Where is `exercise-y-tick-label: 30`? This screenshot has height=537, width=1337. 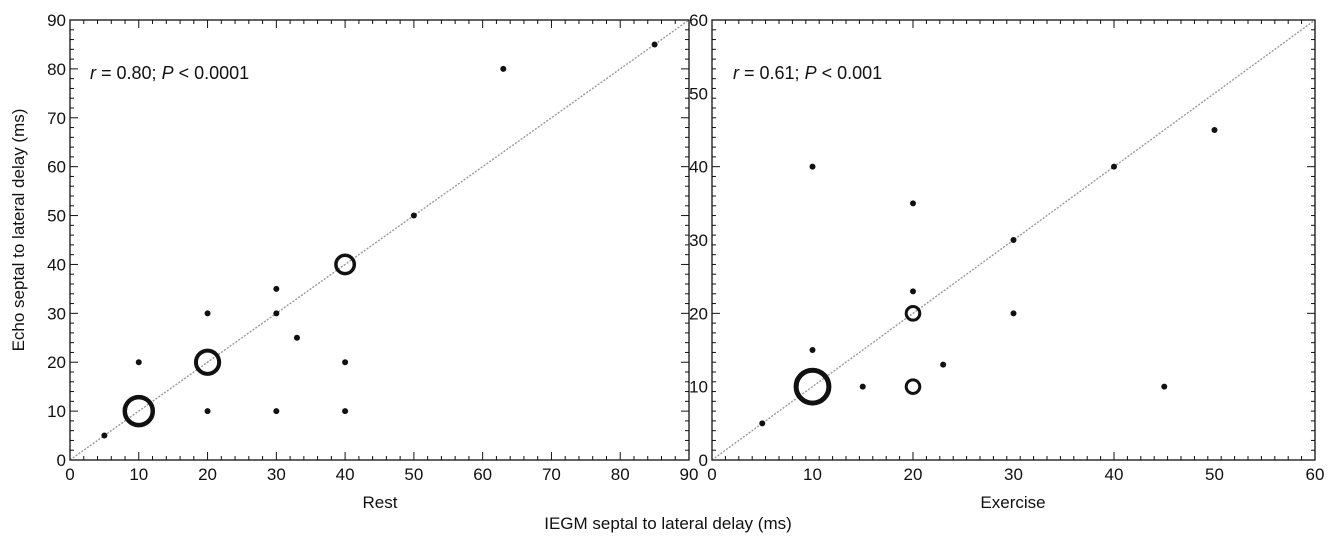 exercise-y-tick-label: 30 is located at coordinates (698, 240).